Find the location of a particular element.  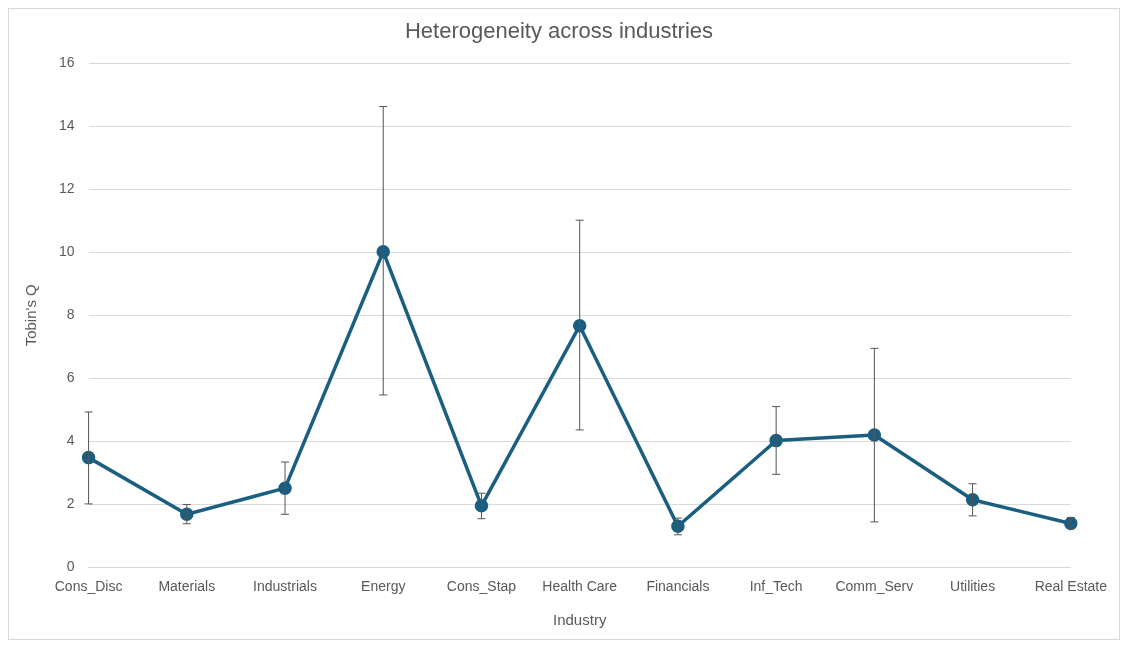

y-tick-label: 8 is located at coordinates (70, 314).